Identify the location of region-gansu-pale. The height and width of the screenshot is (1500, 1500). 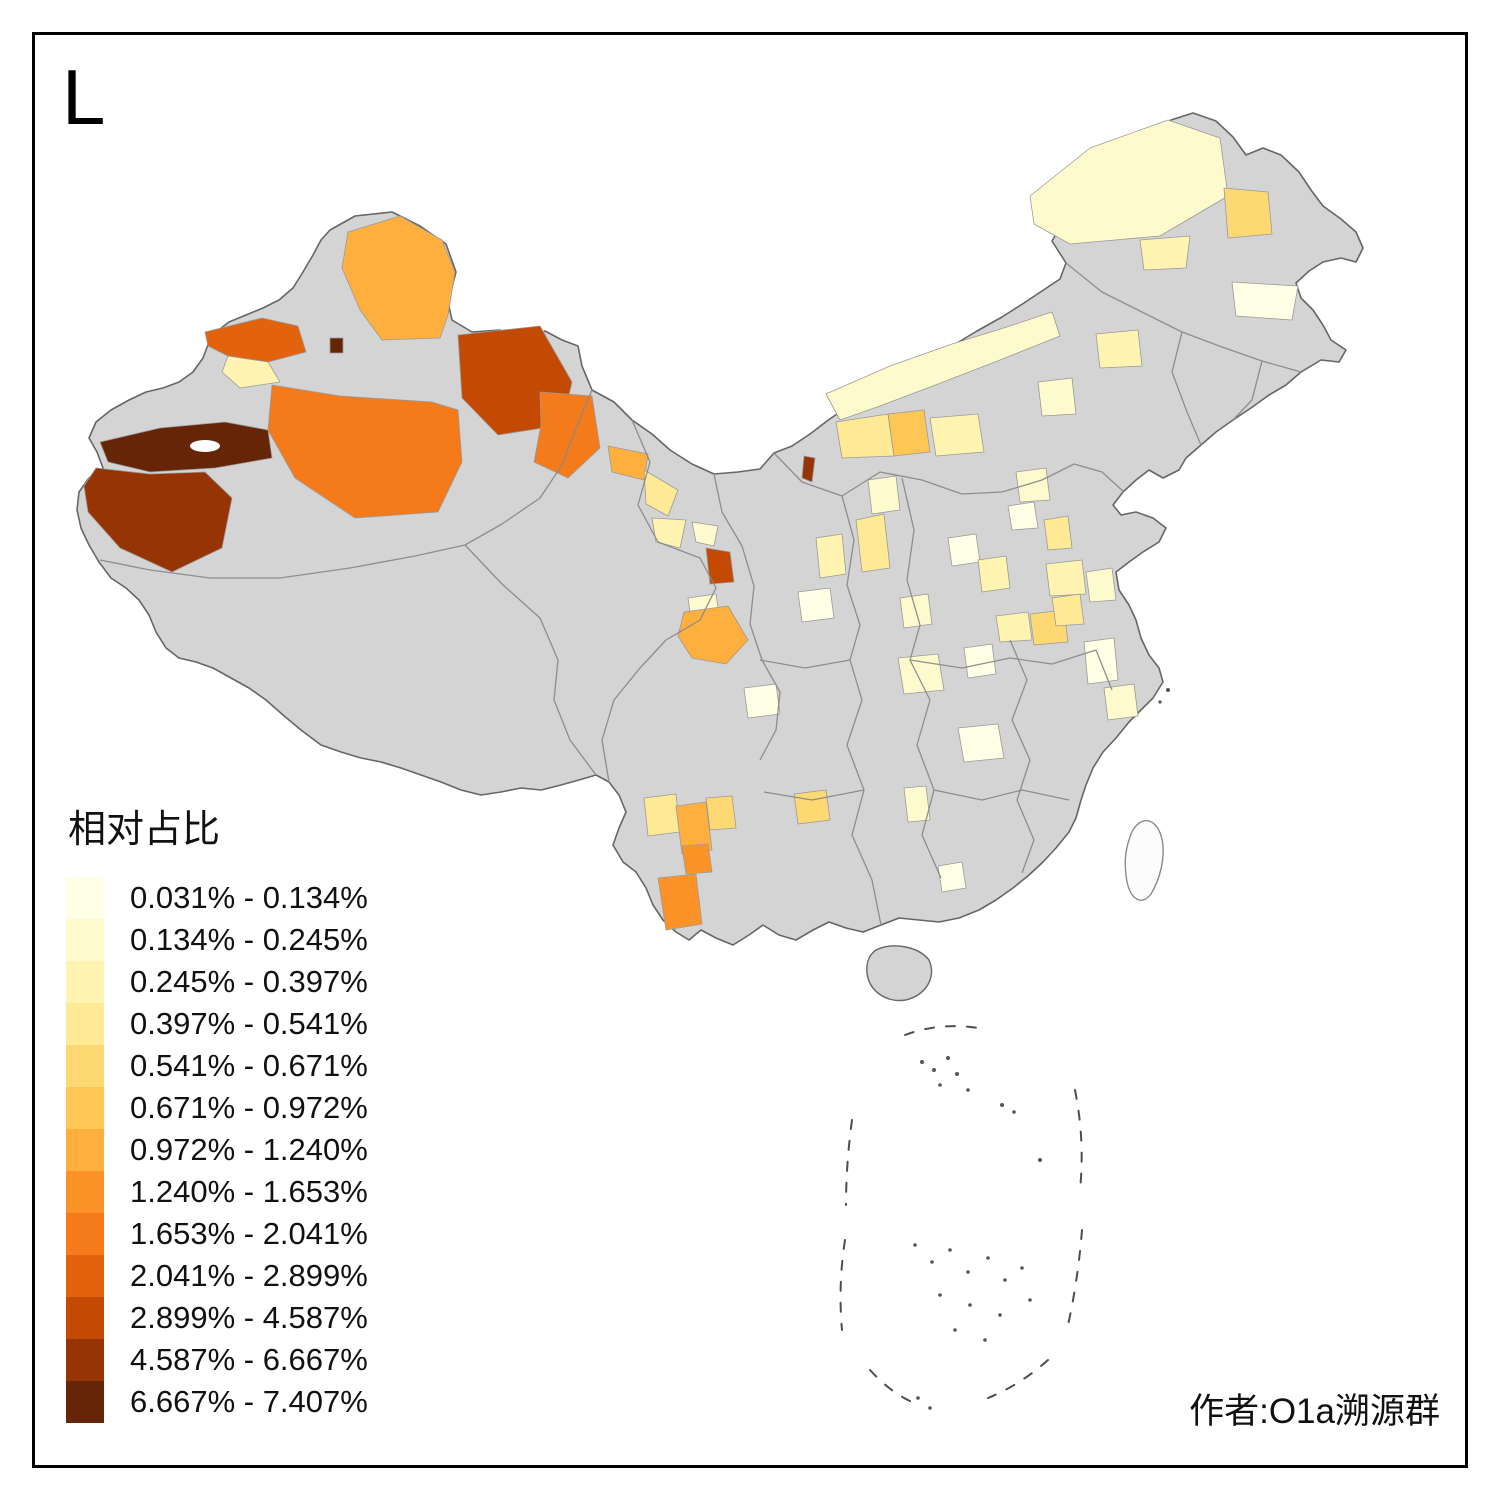
(669, 533).